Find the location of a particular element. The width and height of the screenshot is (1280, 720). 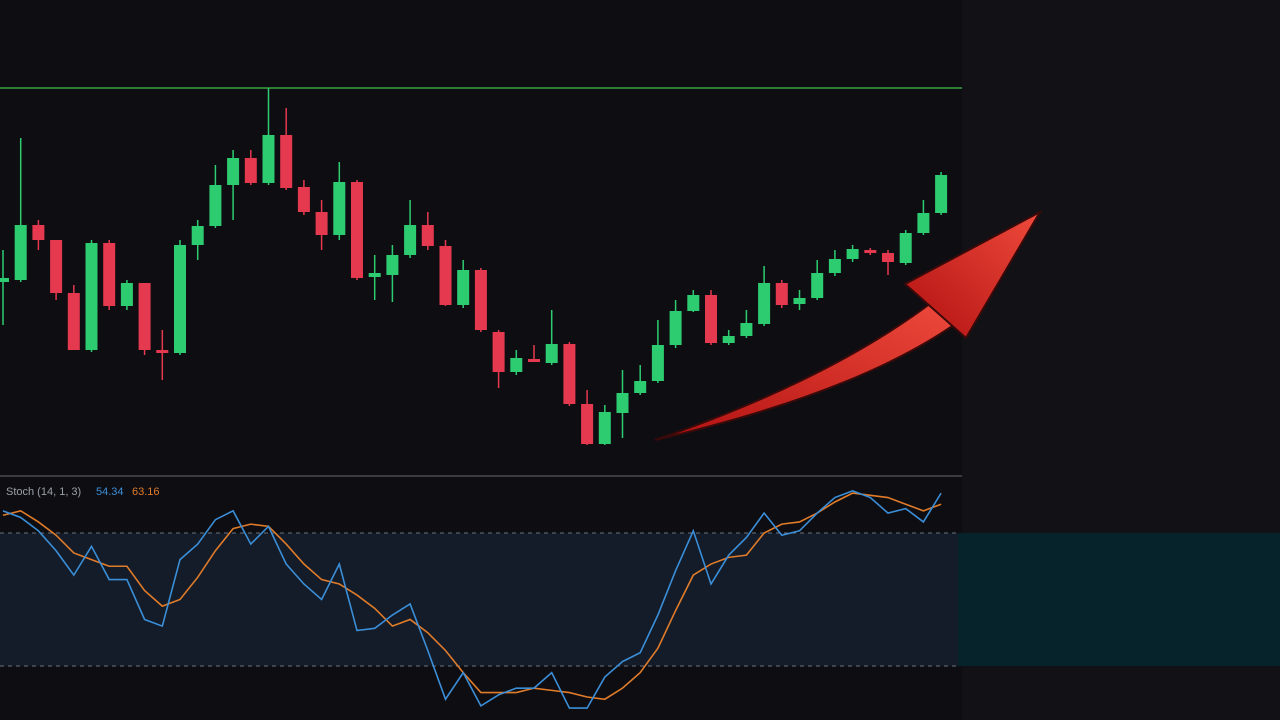

d-value: 63.16 is located at coordinates (146, 492).